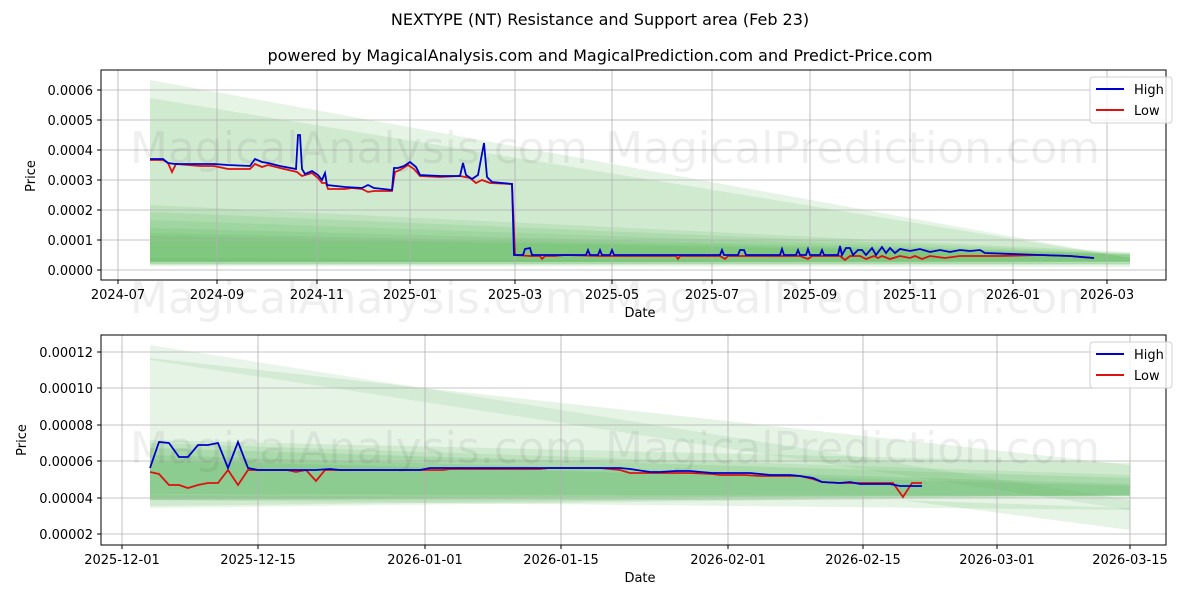 The image size is (1200, 600). I want to click on svg-text: 2025-03, so click(515, 295).